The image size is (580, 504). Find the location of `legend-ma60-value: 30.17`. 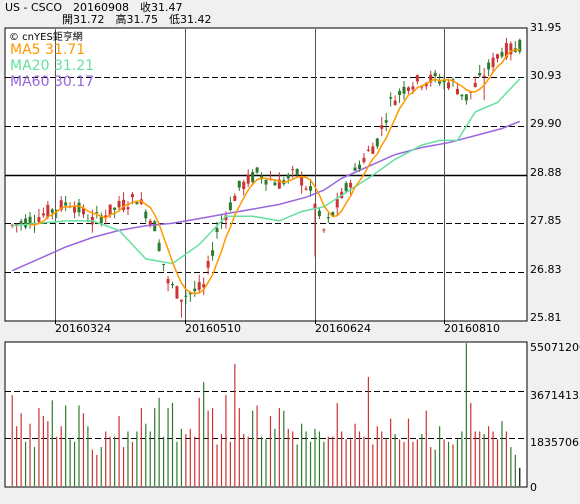

legend-ma60-value: 30.17 is located at coordinates (74, 82).